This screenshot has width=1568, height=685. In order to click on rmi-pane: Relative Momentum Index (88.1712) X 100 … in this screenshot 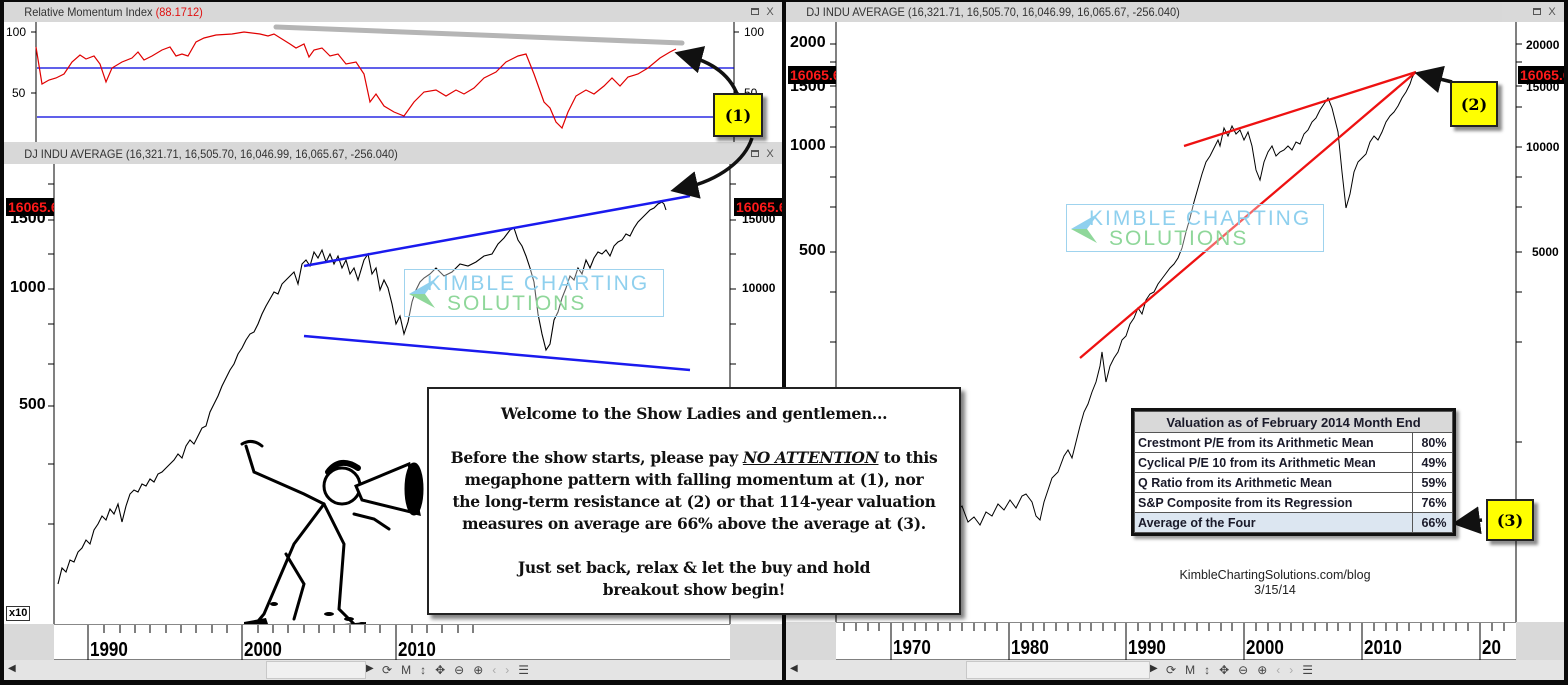, I will do `click(393, 73)`.